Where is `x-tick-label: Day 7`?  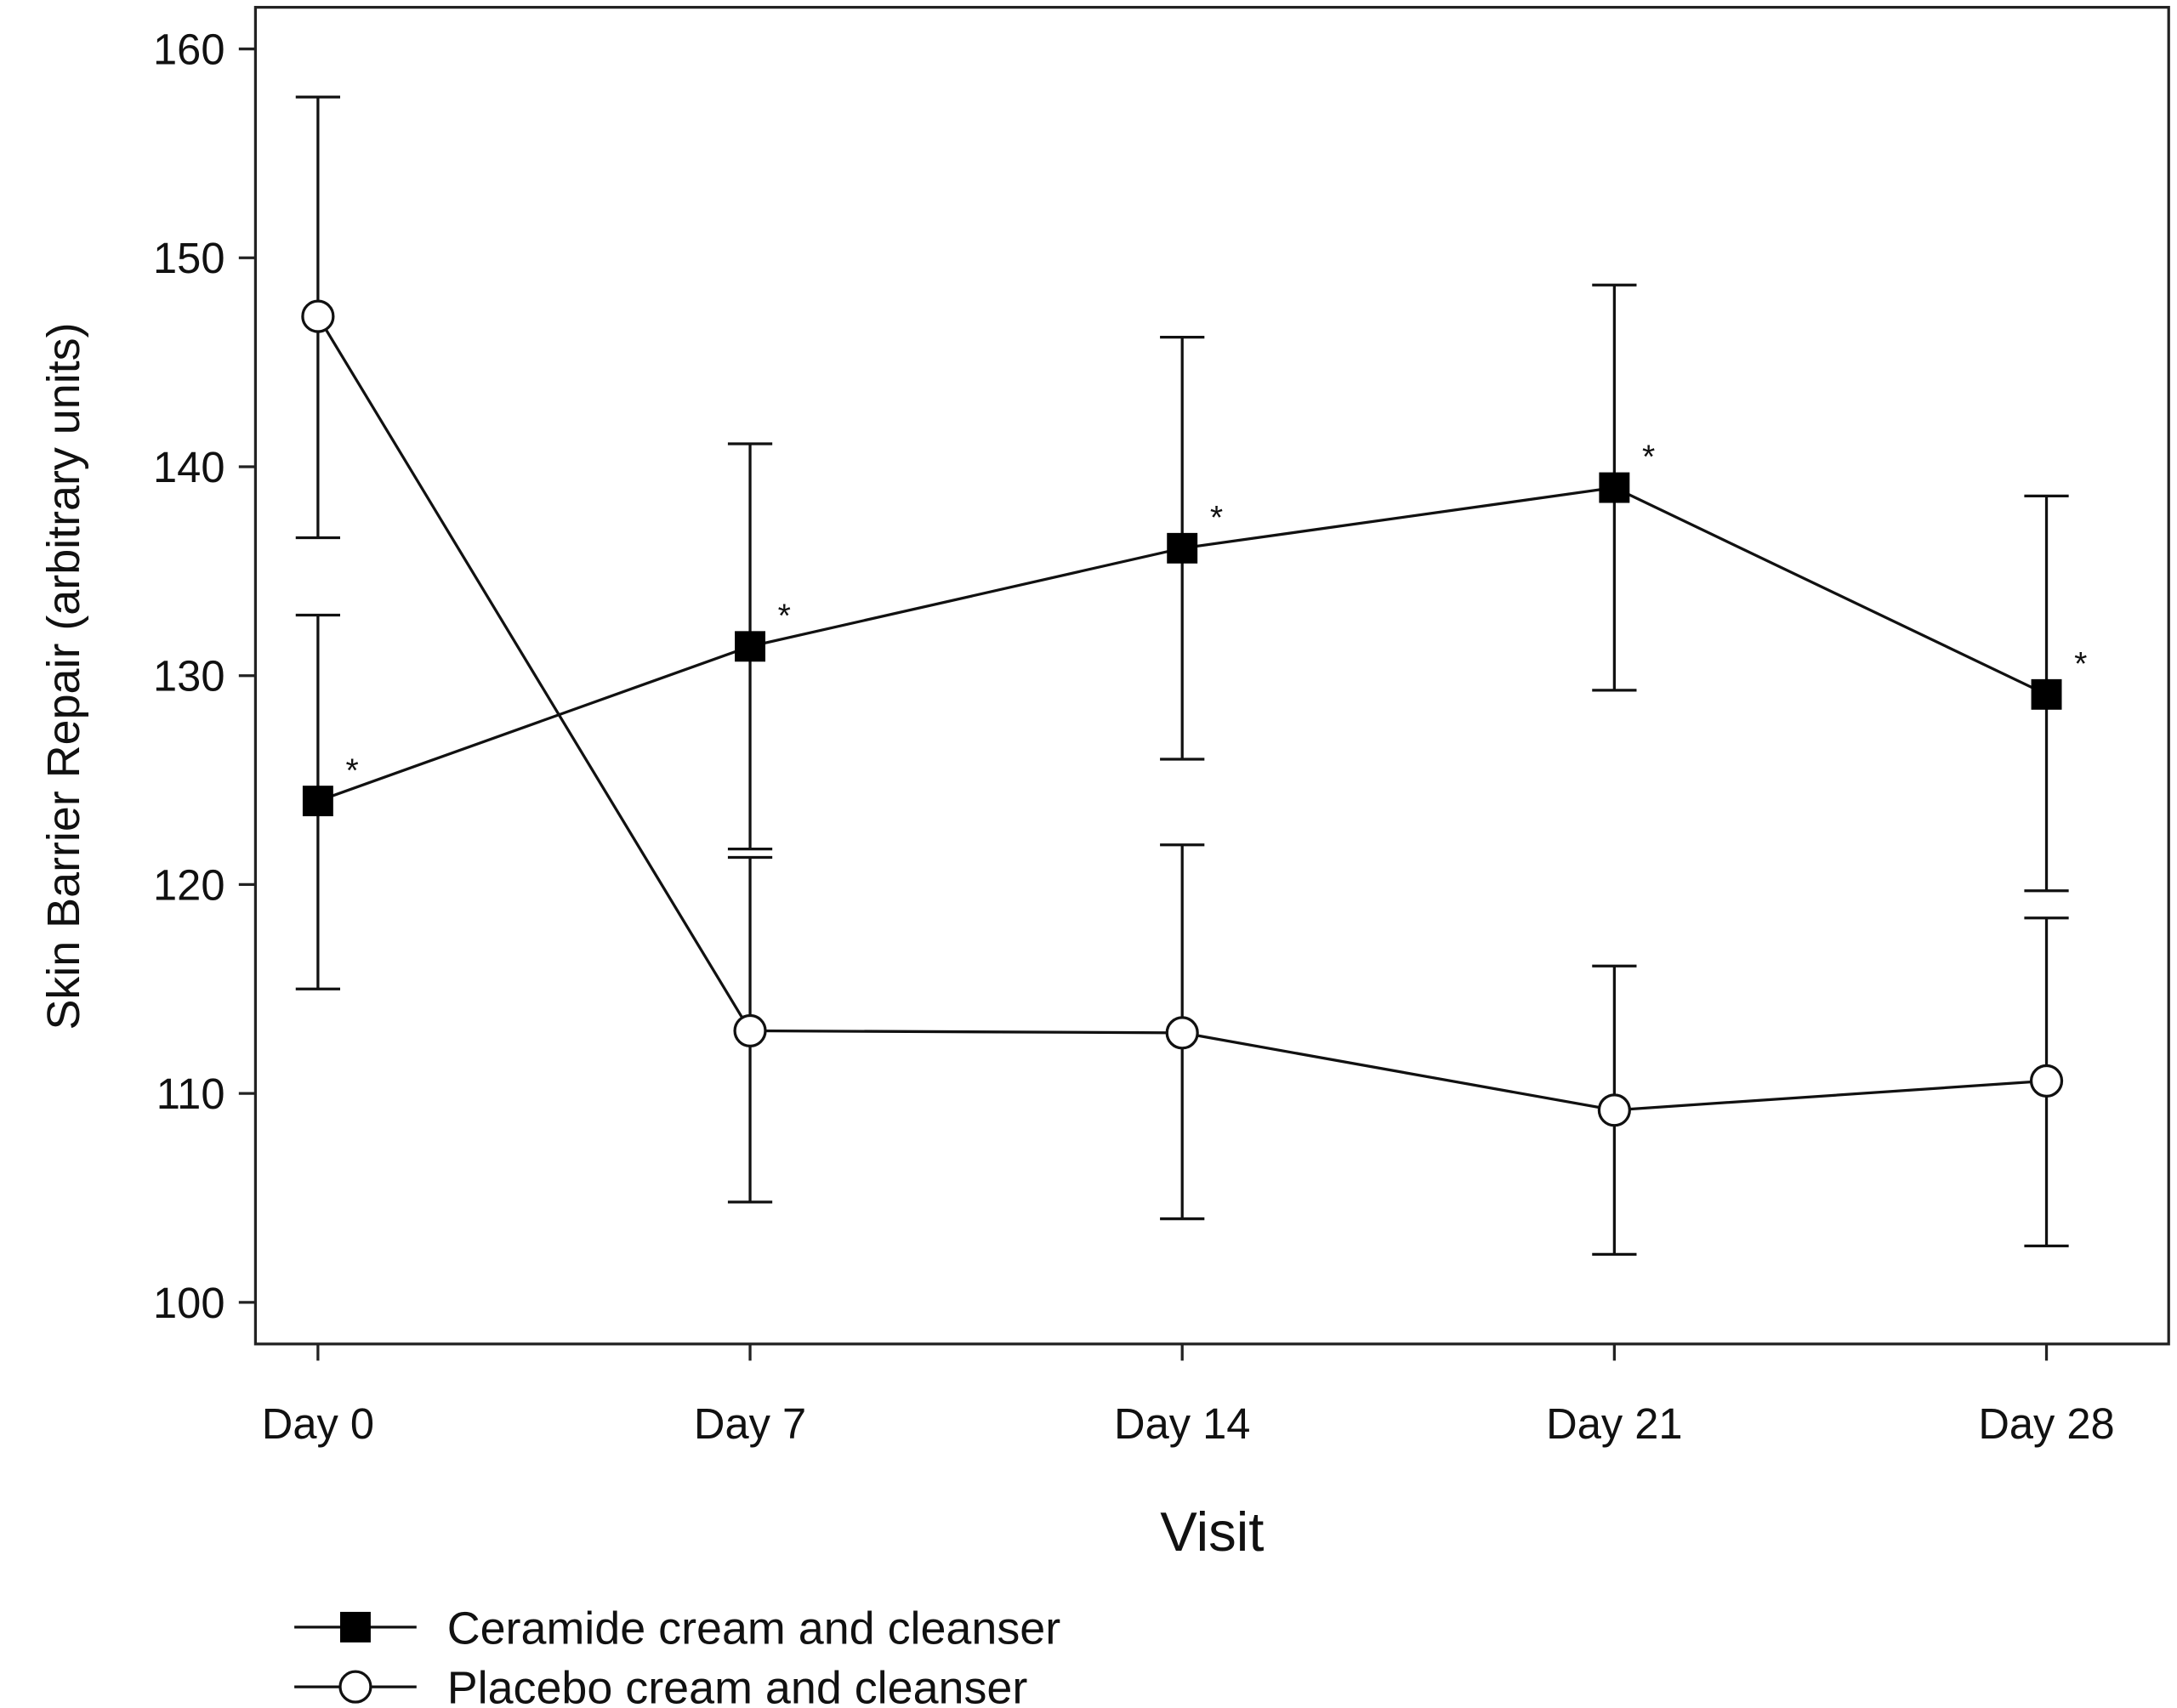 x-tick-label: Day 7 is located at coordinates (750, 1424).